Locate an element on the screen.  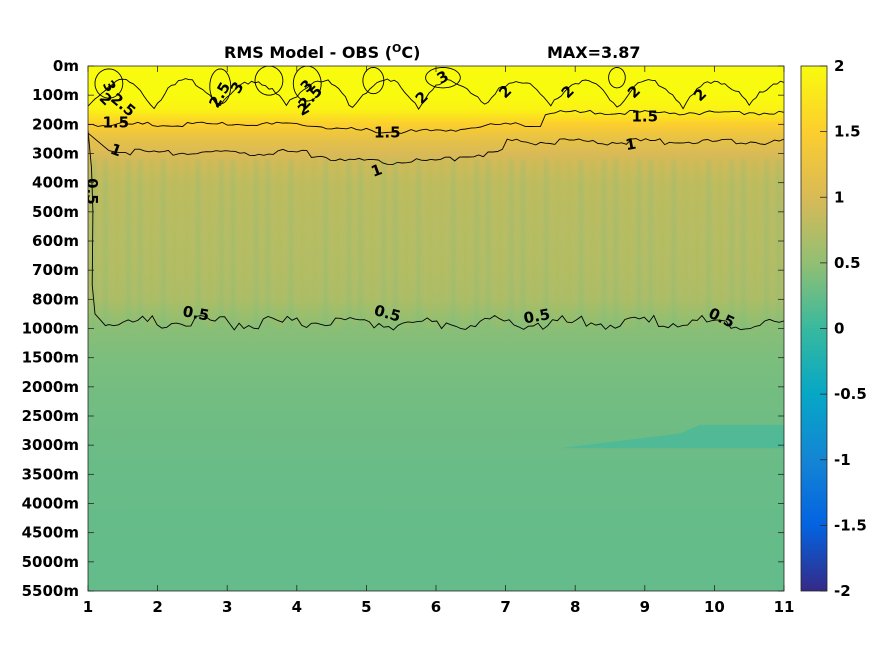
colorbar-tick-label: -0.5 is located at coordinates (850, 394).